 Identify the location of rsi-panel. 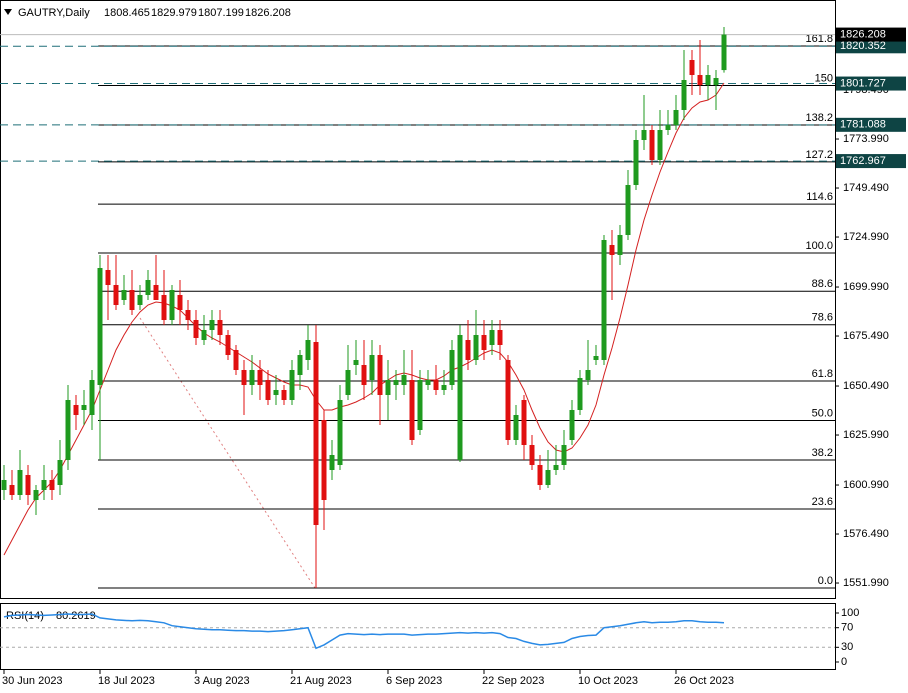
(418, 636).